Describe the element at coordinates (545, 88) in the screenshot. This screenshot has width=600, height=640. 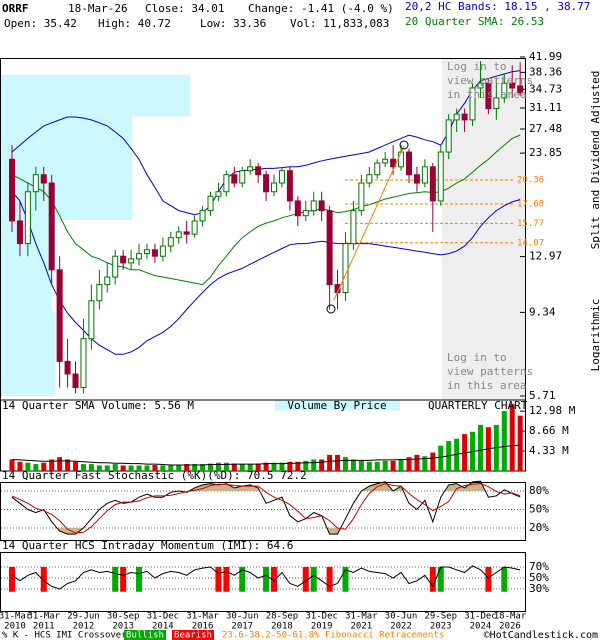
I see `y-tick-label: 34.73` at that location.